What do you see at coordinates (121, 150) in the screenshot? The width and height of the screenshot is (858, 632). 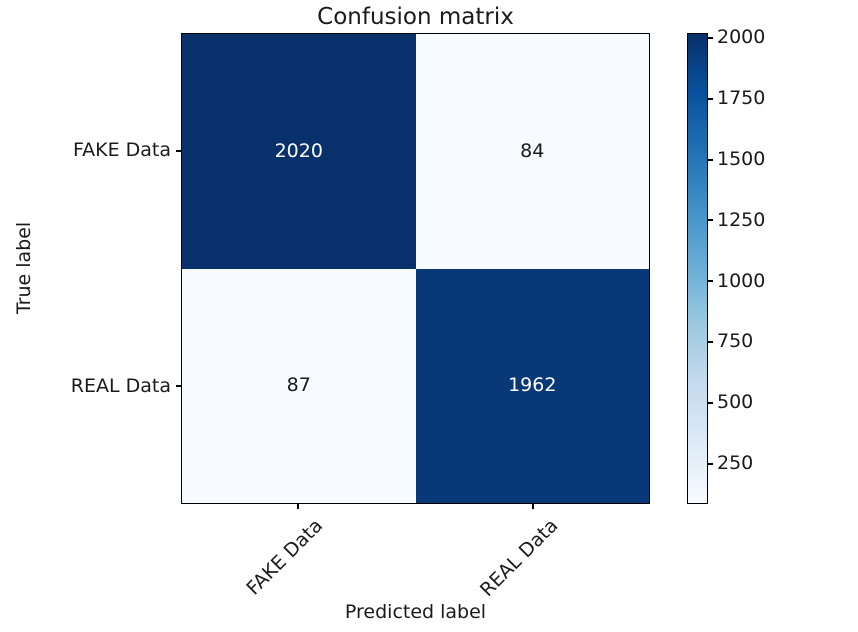 I see `y-tick-label: FAKE Data` at bounding box center [121, 150].